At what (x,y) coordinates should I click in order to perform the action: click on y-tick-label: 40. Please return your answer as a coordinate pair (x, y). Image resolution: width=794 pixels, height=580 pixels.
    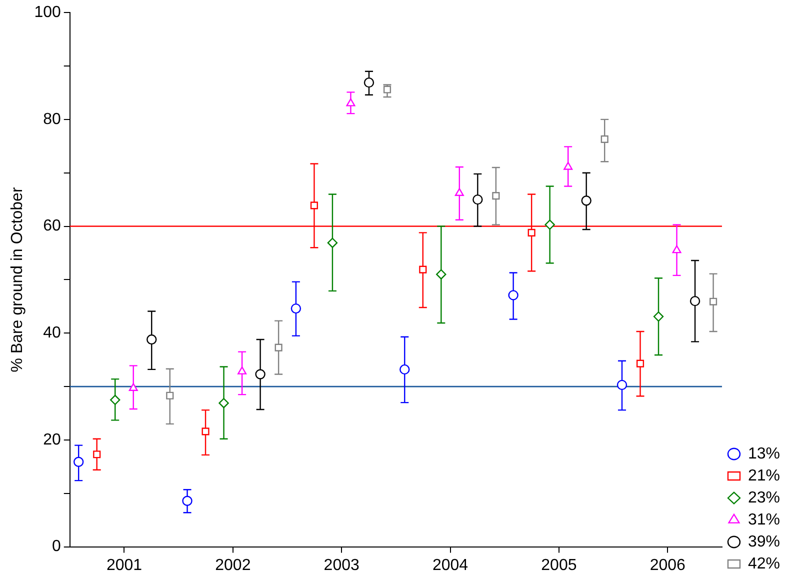
    Looking at the image, I should click on (52, 333).